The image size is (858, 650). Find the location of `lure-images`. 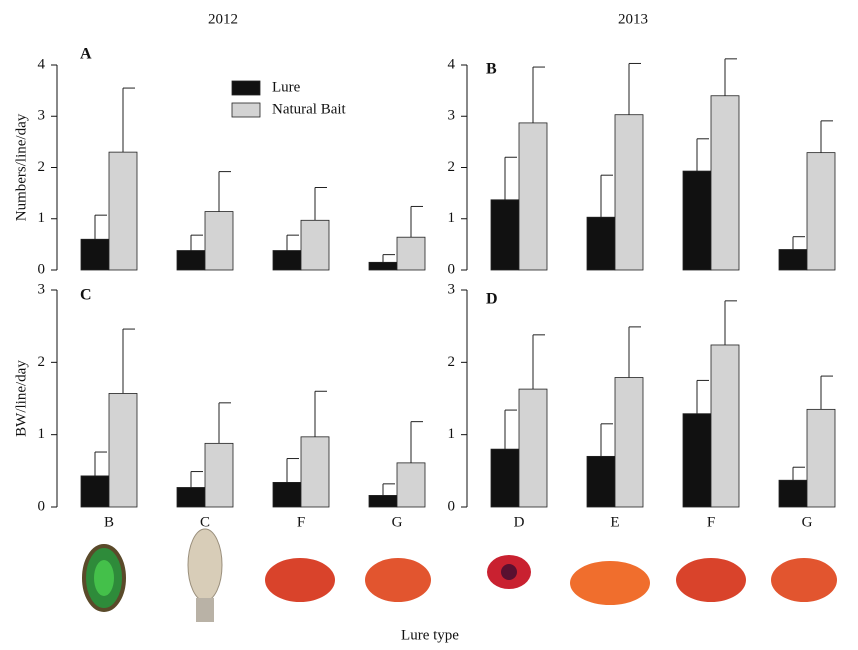

lure-images is located at coordinates (459, 575).